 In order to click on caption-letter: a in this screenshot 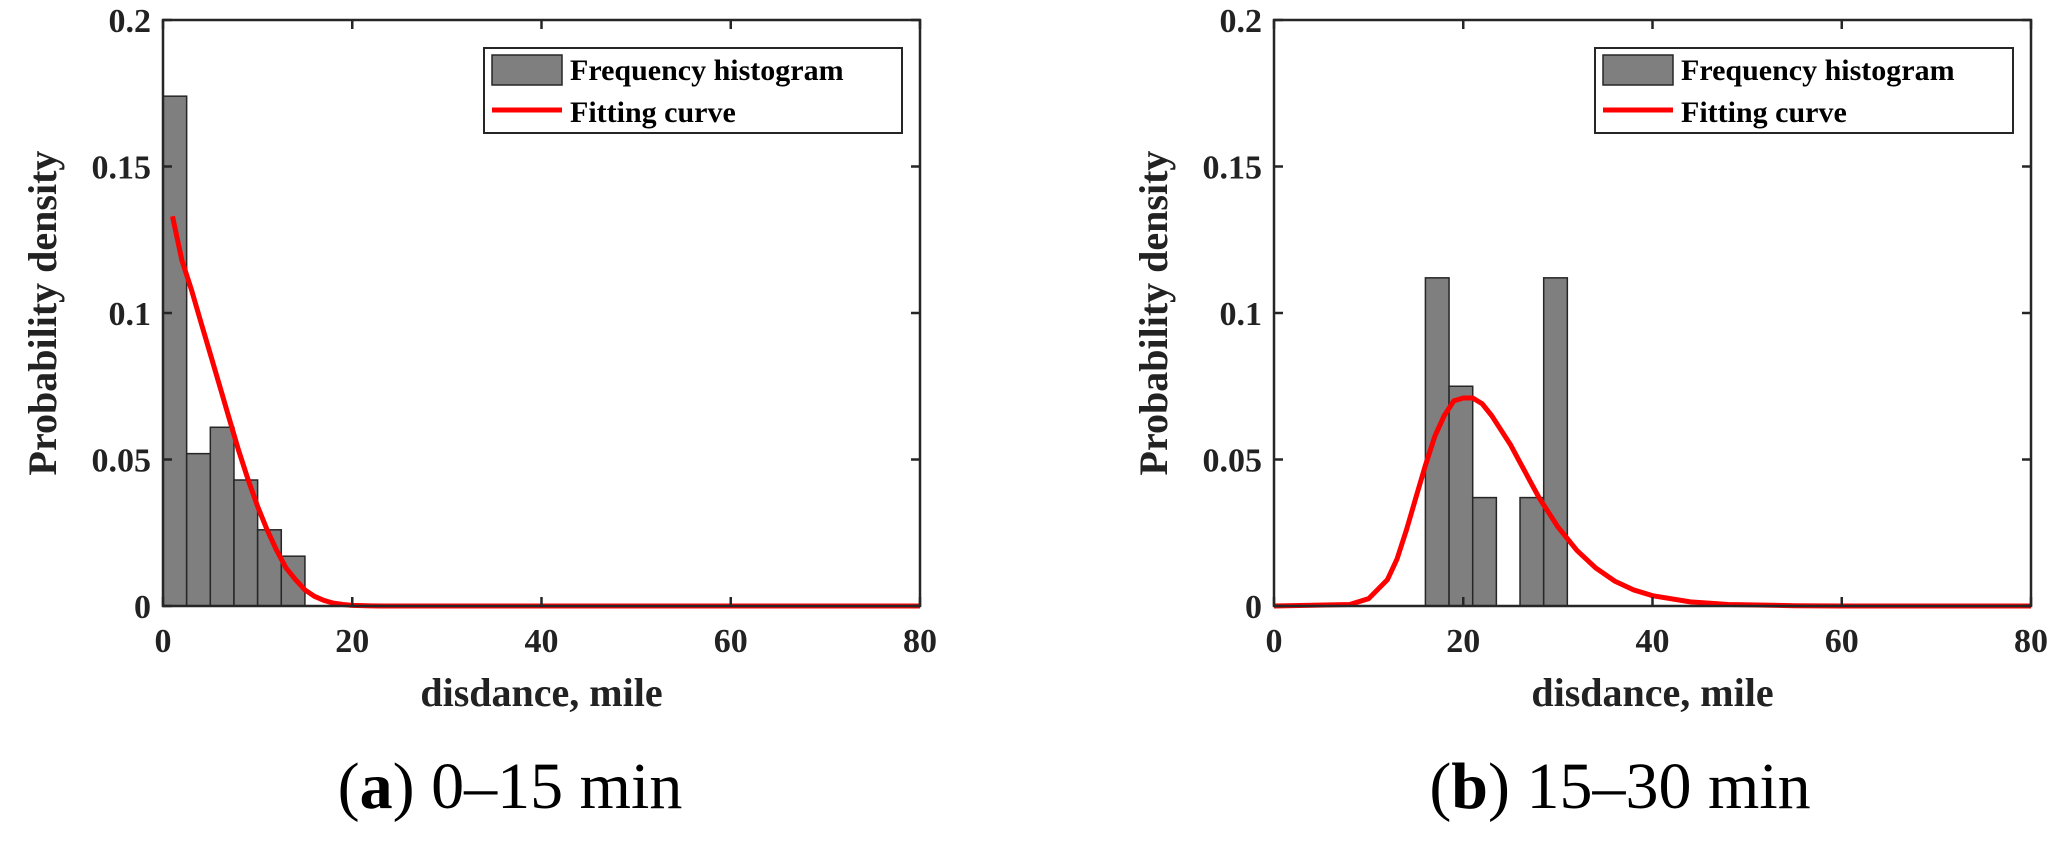, I will do `click(376, 786)`.